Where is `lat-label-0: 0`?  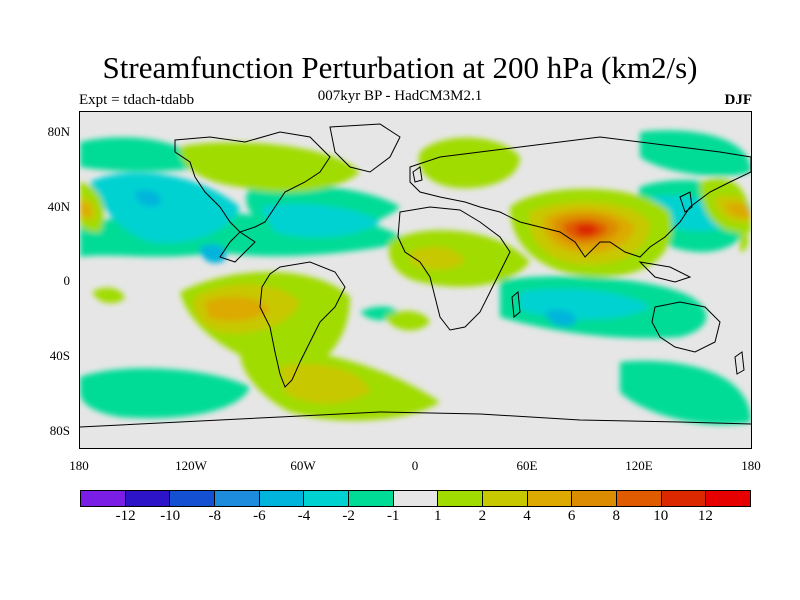
lat-label-0: 0 is located at coordinates (67, 280).